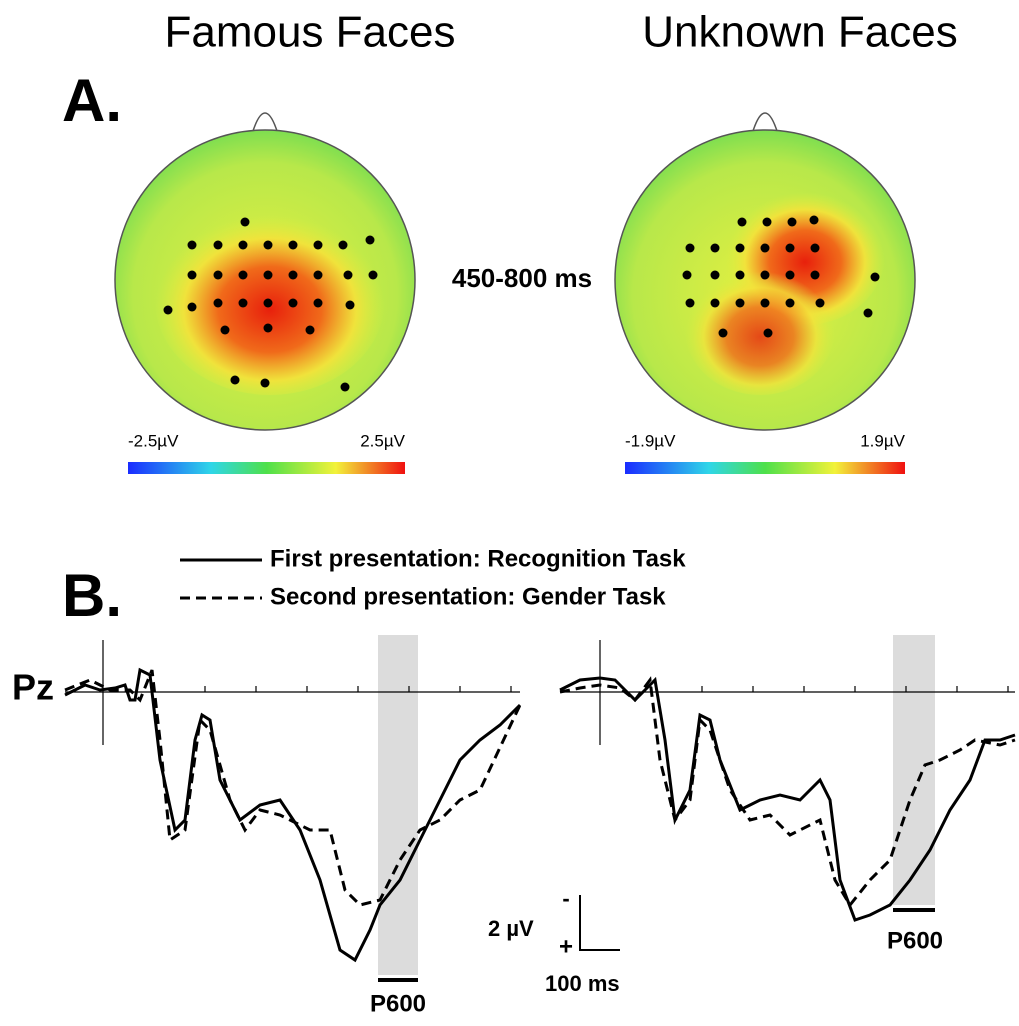 This screenshot has width=1019, height=1026. I want to click on legend-label: First presentation: Recognition Task, so click(478, 558).